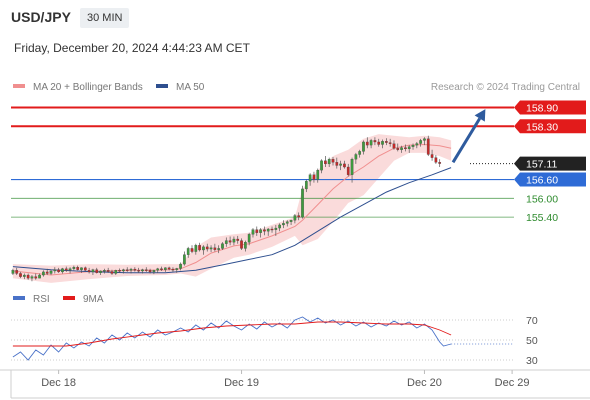 The height and width of the screenshot is (400, 590). I want to click on forecast-arrow-shaft, so click(466, 140).